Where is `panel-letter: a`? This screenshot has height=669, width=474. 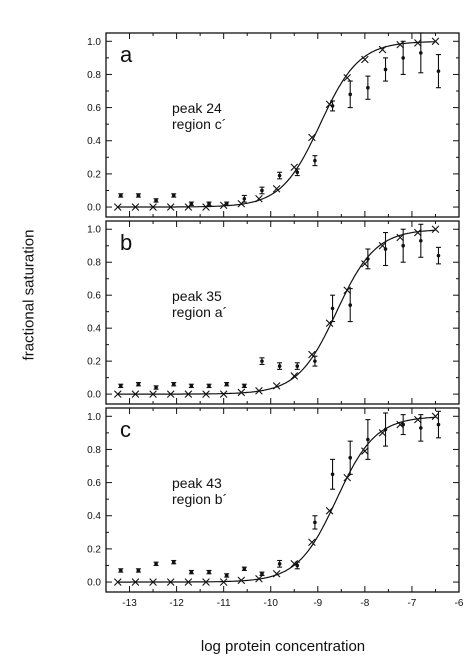
panel-letter: a is located at coordinates (126, 54).